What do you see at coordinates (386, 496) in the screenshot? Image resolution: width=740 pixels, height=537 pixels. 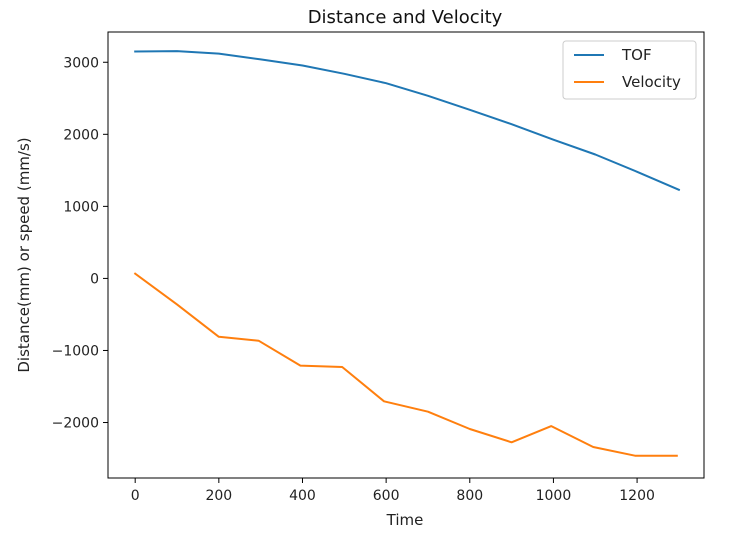 I see `x-tick-label: 600` at bounding box center [386, 496].